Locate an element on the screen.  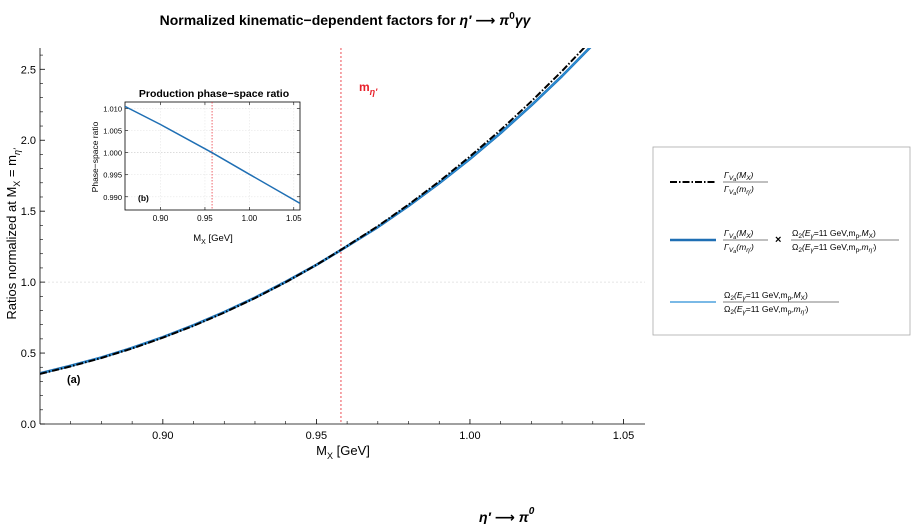
panel-label-a: (a) is located at coordinates (74, 380).